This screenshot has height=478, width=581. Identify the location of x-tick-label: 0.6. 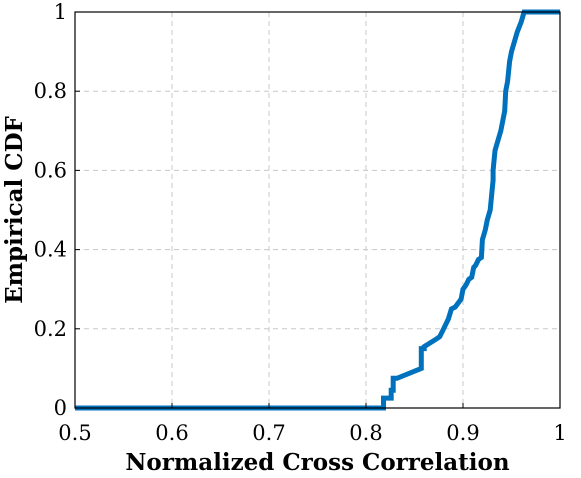
(171, 433).